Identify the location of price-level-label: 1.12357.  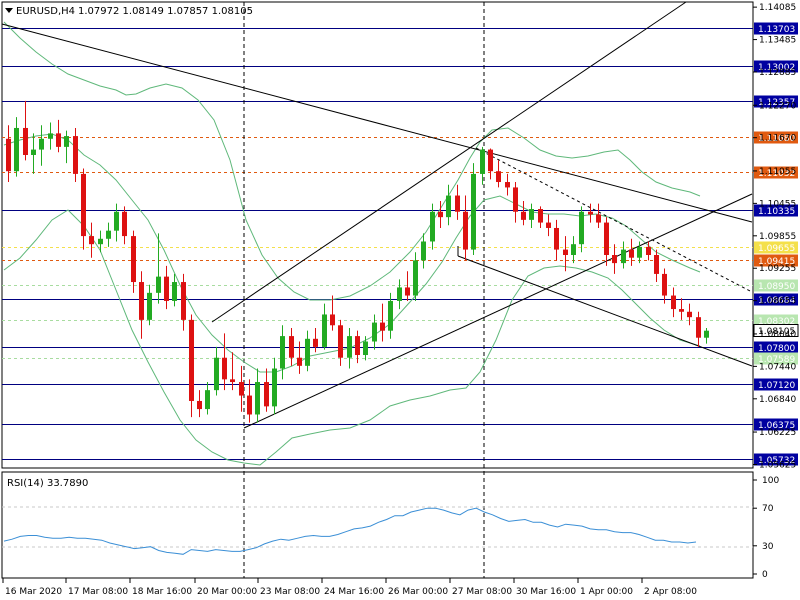
(776, 103).